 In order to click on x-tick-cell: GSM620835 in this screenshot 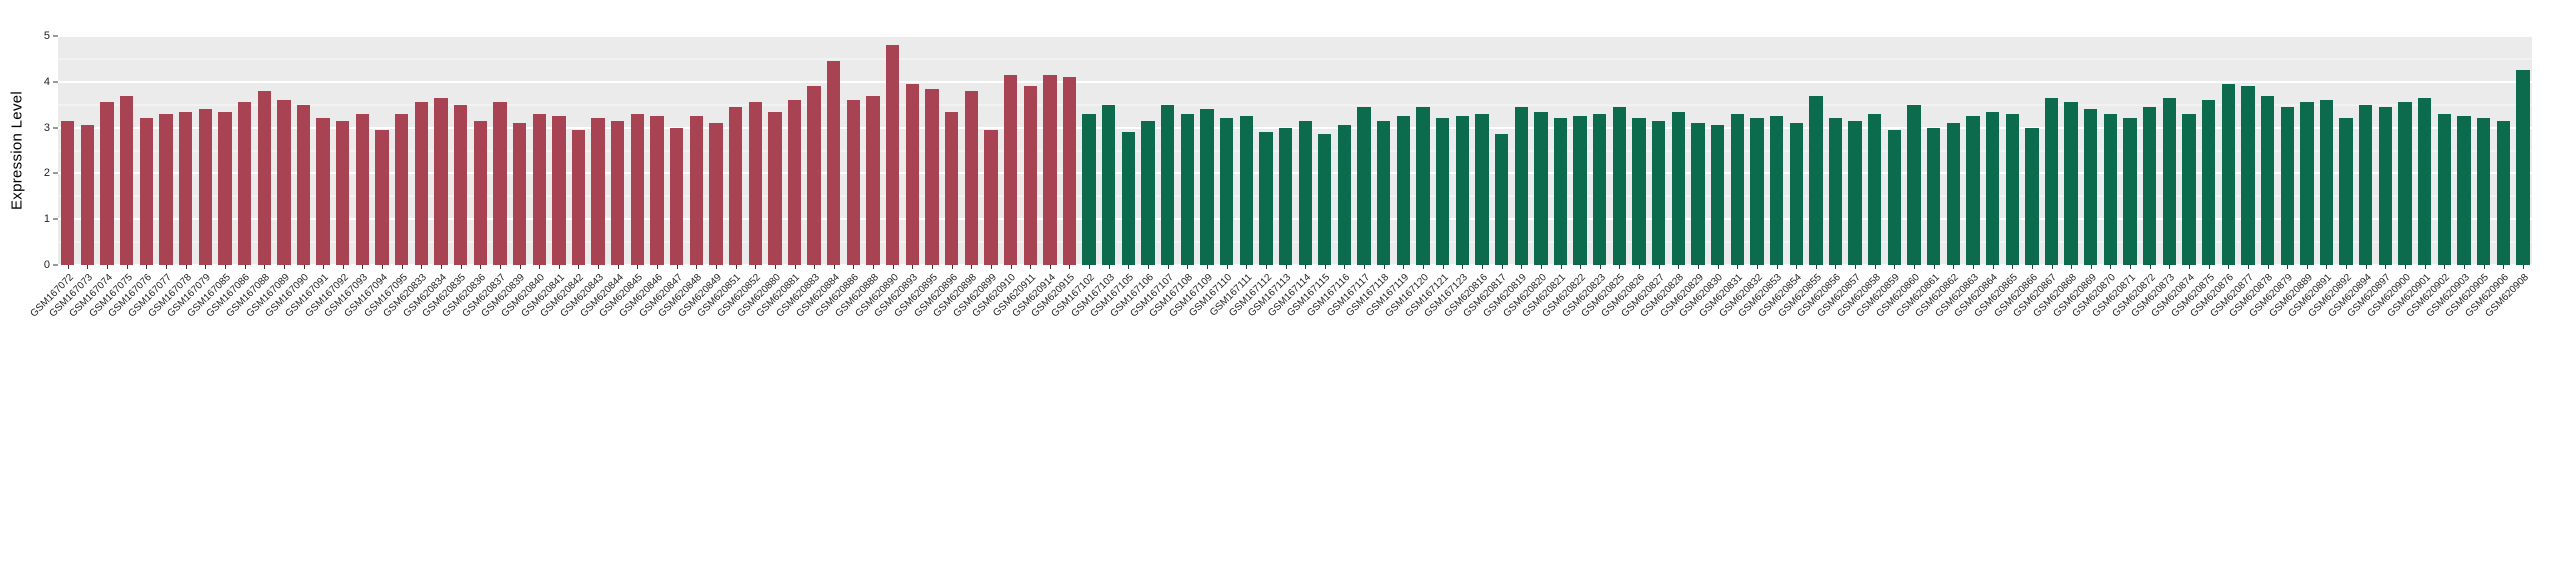, I will do `click(446, 320)`.